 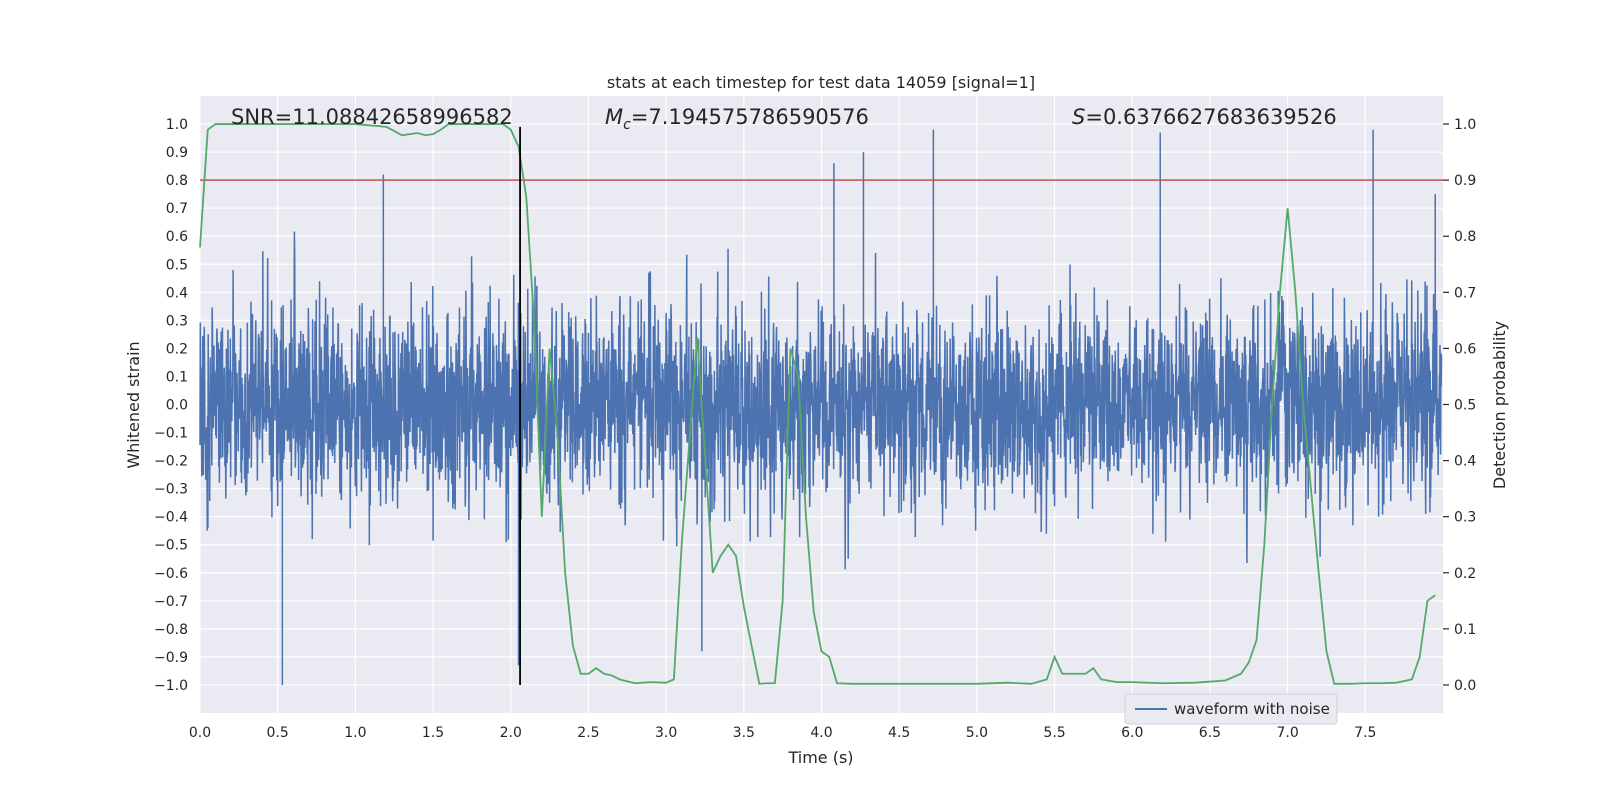 I want to click on x-tick-label: 1.0, so click(x=355, y=733).